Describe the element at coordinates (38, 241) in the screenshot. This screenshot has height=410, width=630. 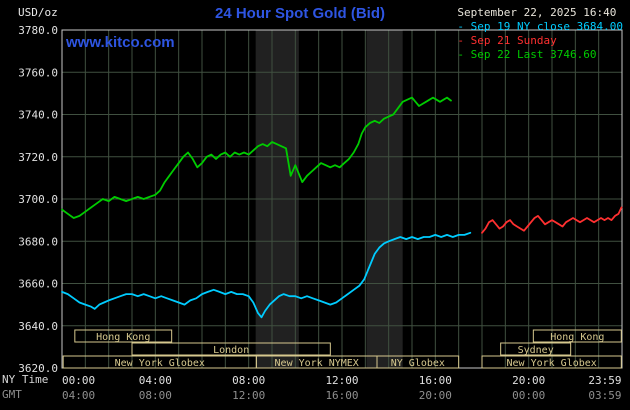
I see `y-tick-label: 3680.0` at that location.